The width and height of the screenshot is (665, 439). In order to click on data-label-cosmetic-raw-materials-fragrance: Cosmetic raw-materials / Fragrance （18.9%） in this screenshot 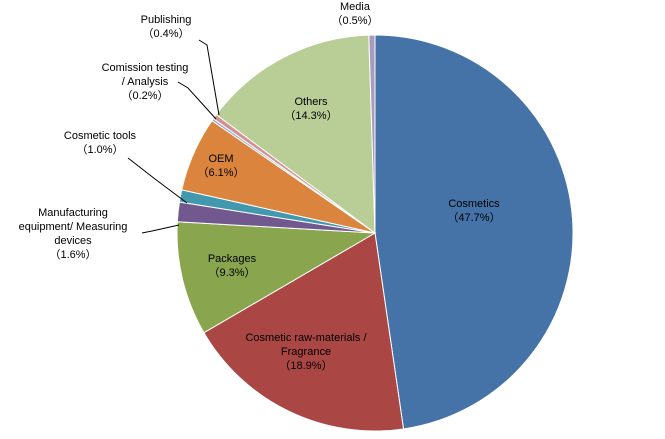, I will do `click(306, 352)`.